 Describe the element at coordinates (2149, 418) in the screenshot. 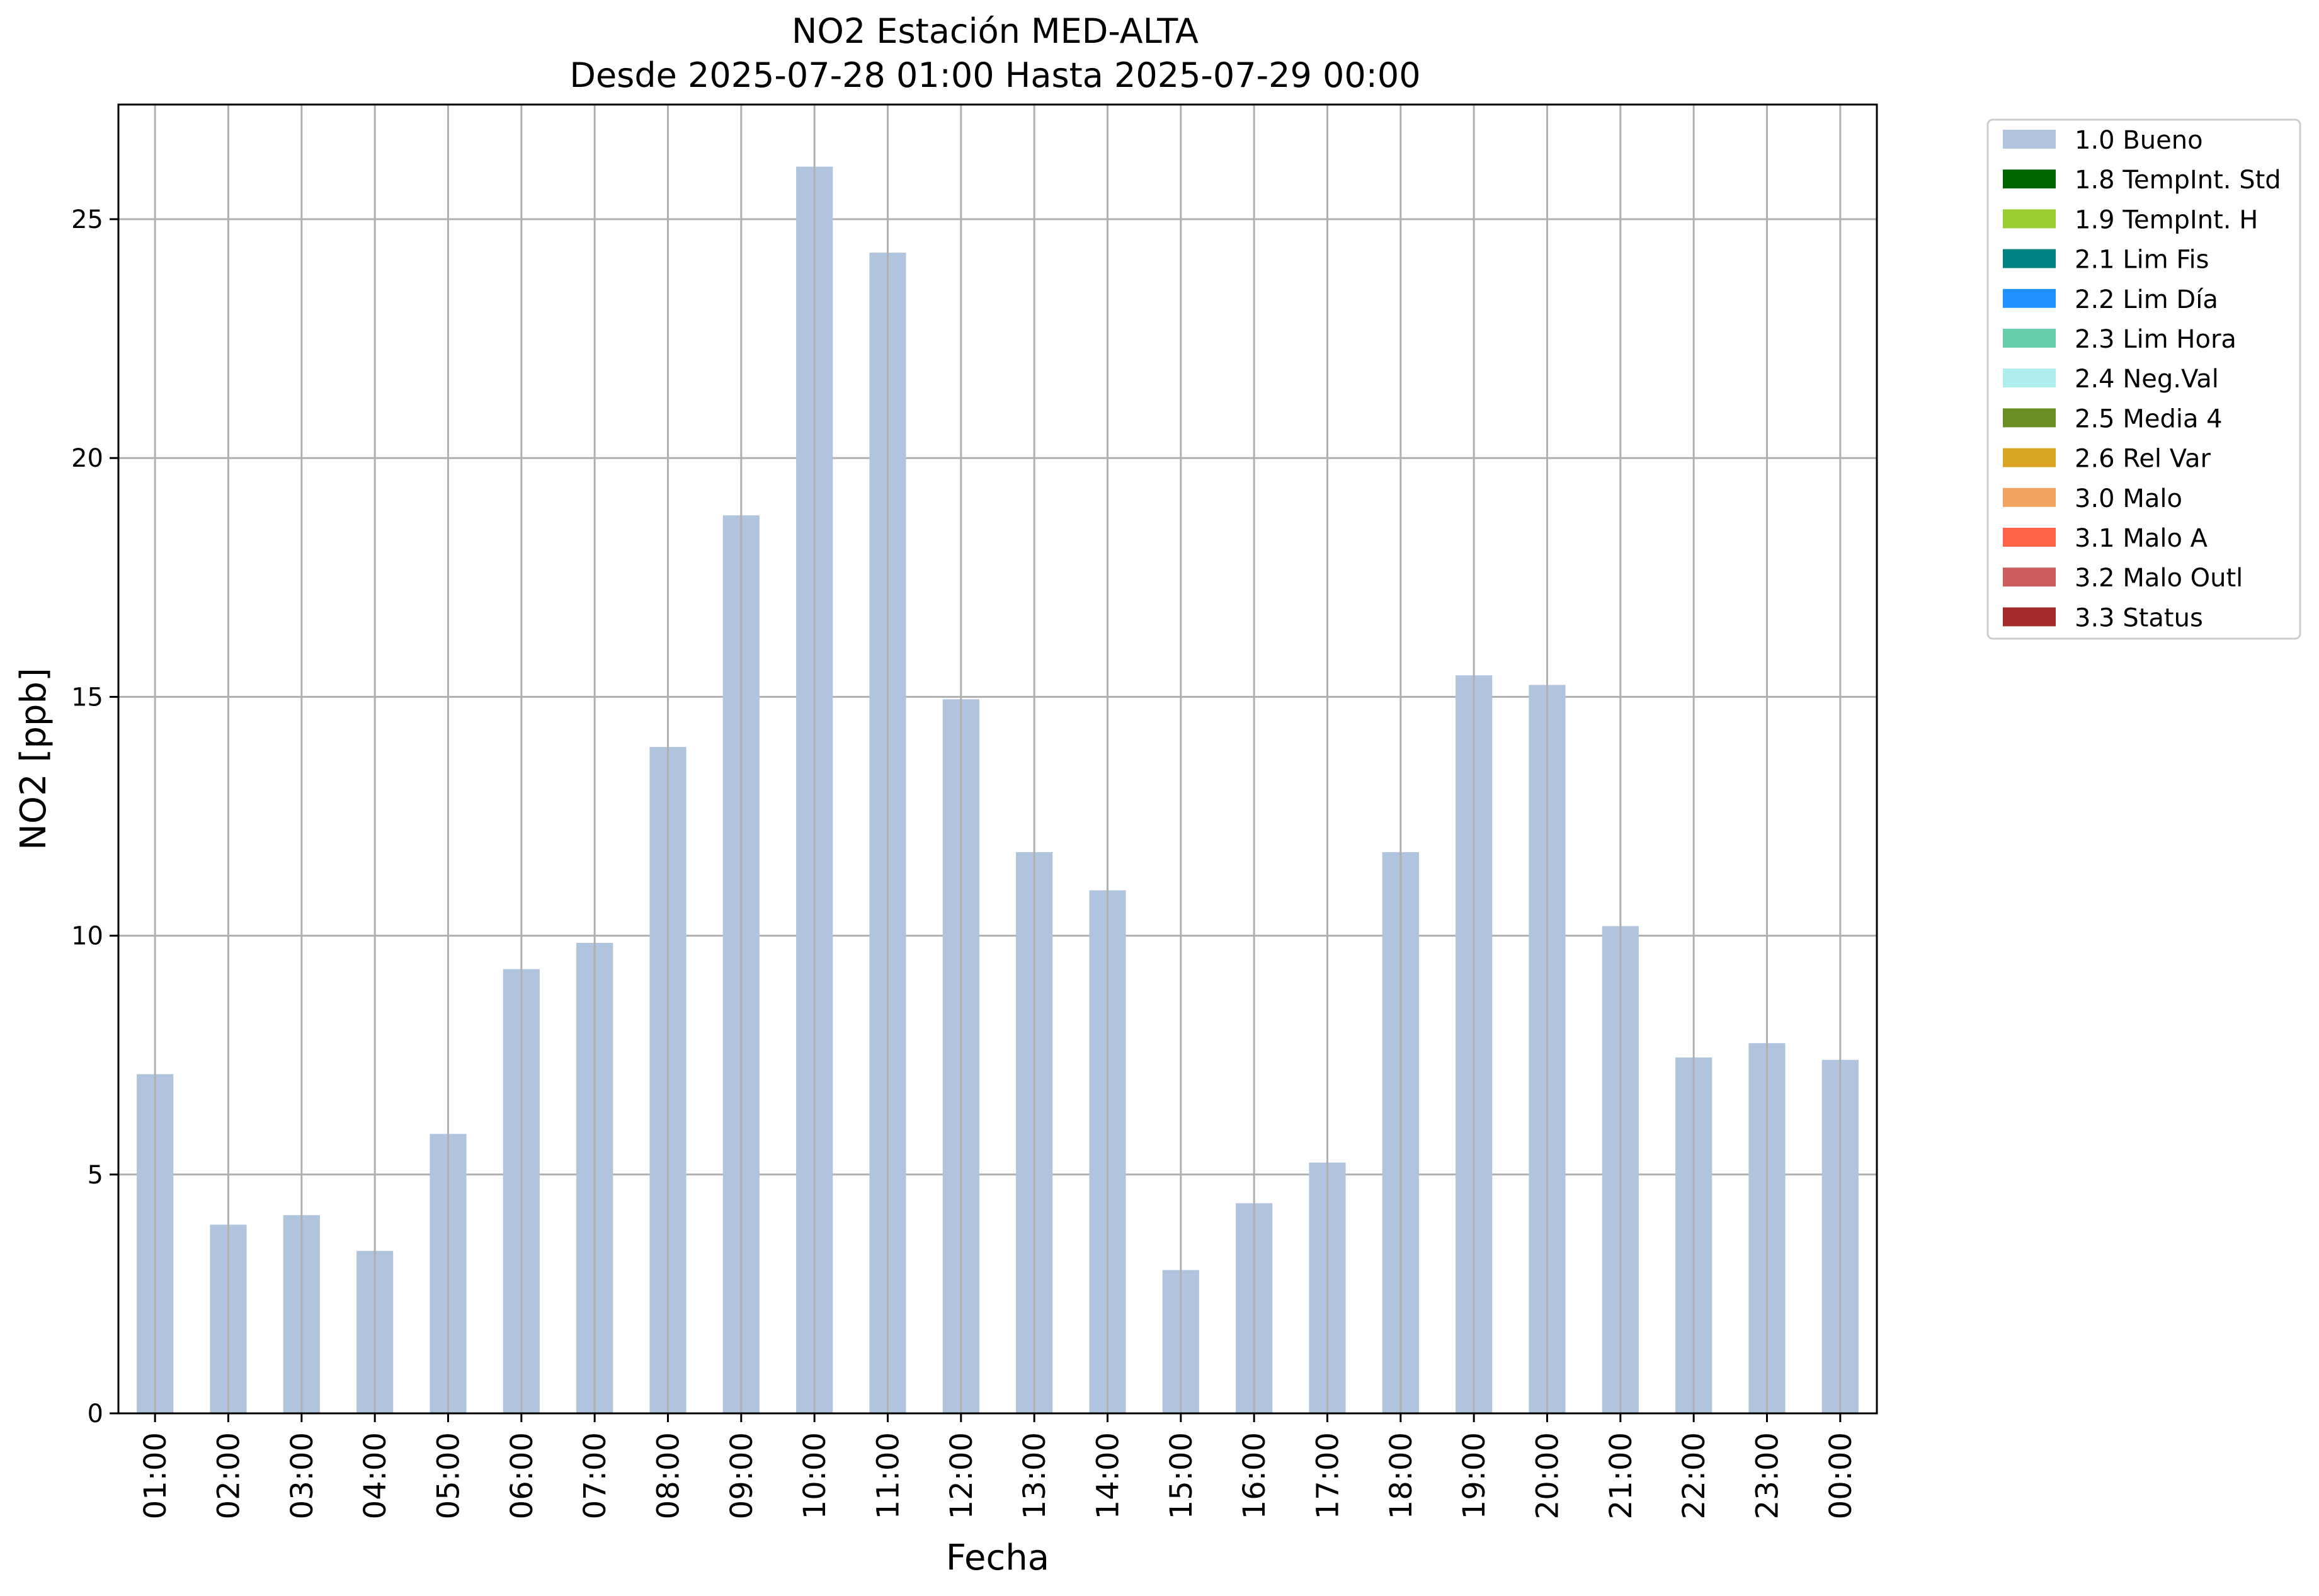

I see `legend-label: 2.5 Media 4` at that location.